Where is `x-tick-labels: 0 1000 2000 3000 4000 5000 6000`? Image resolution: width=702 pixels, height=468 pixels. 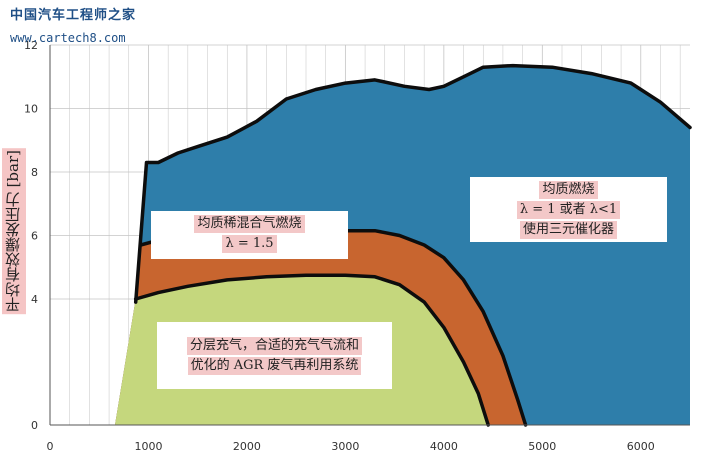 x-tick-labels: 0 1000 2000 3000 4000 5000 6000 is located at coordinates (351, 446).